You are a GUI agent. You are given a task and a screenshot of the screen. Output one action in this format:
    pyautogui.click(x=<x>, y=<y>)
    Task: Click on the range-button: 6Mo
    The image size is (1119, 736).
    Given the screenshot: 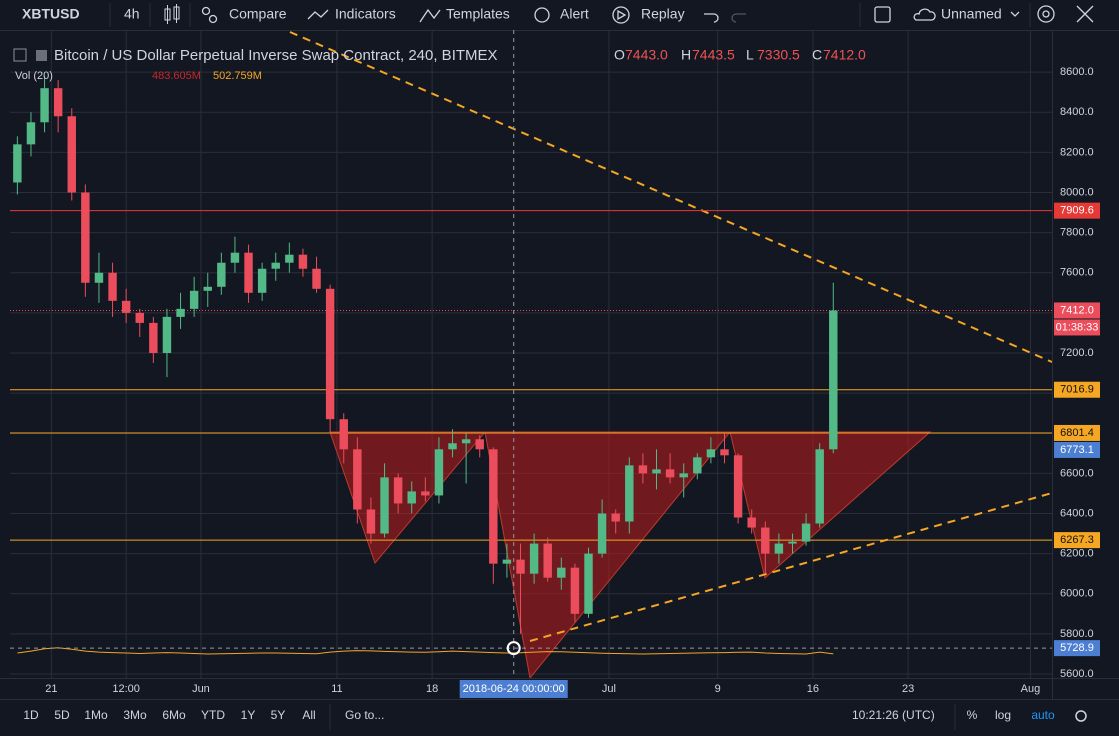 What is the action you would take?
    pyautogui.click(x=174, y=715)
    